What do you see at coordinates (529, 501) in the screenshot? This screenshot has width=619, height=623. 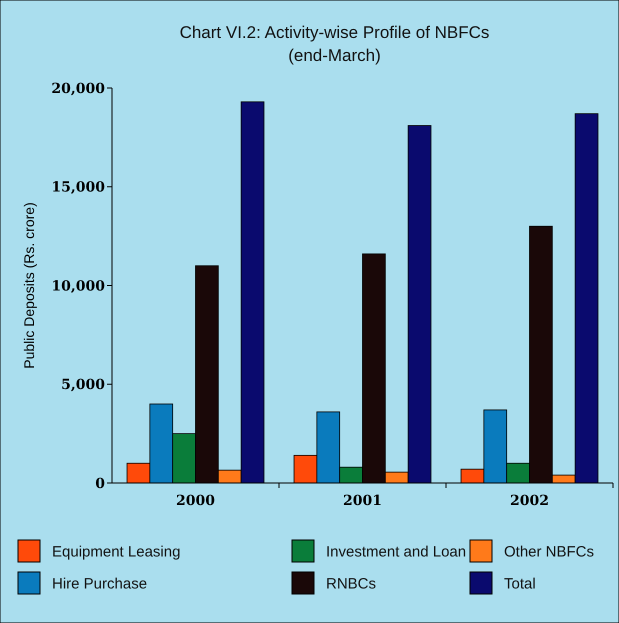 I see `x-tick-label: 2002` at bounding box center [529, 501].